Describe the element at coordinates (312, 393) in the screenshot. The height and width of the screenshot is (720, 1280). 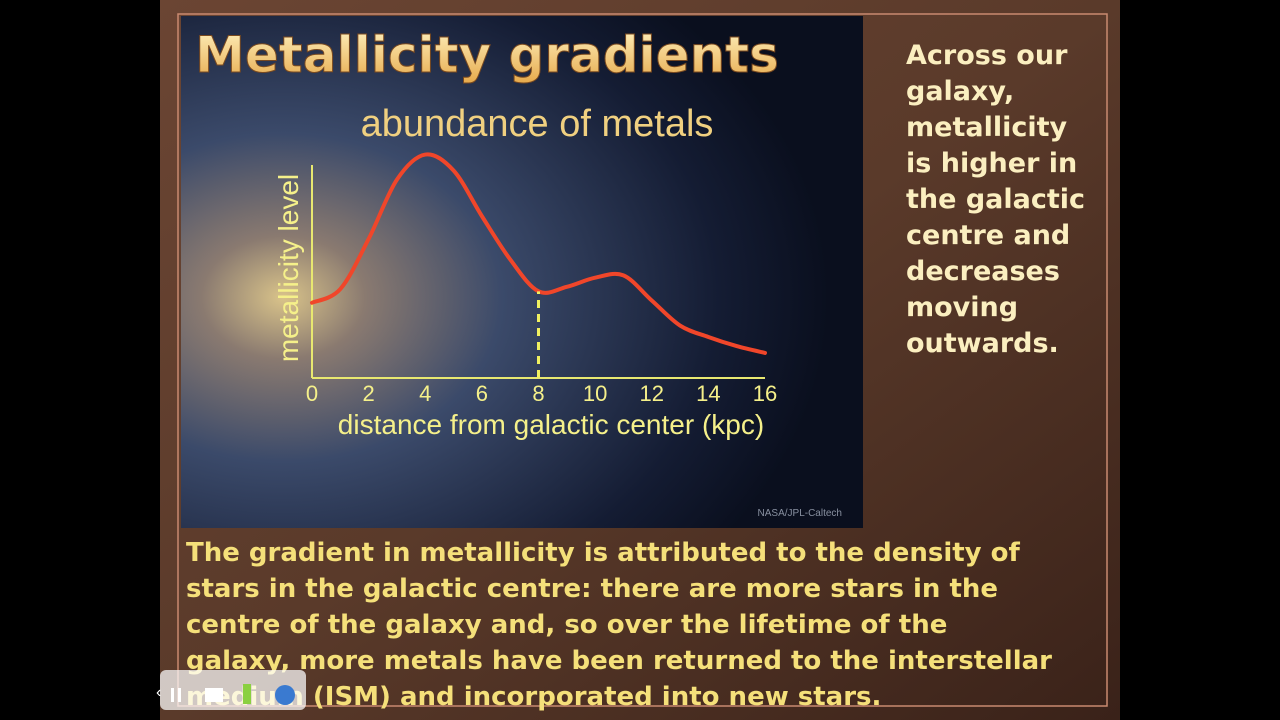
I see `x-tick-label: 0` at that location.